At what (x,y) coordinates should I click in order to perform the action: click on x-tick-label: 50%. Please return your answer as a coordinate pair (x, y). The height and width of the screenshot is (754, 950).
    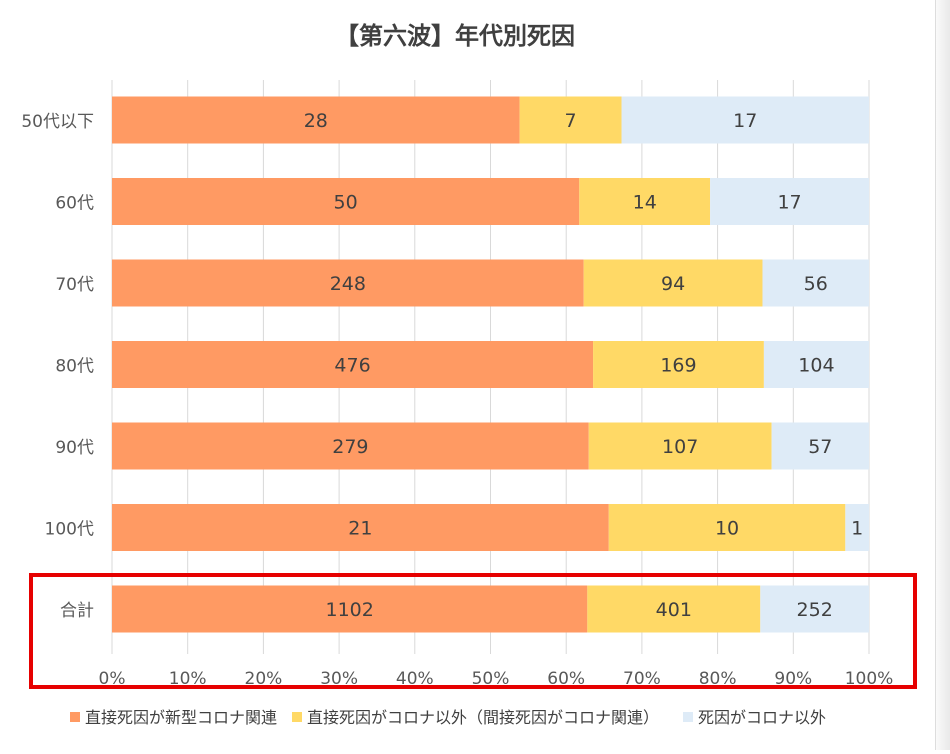
    Looking at the image, I should click on (491, 679).